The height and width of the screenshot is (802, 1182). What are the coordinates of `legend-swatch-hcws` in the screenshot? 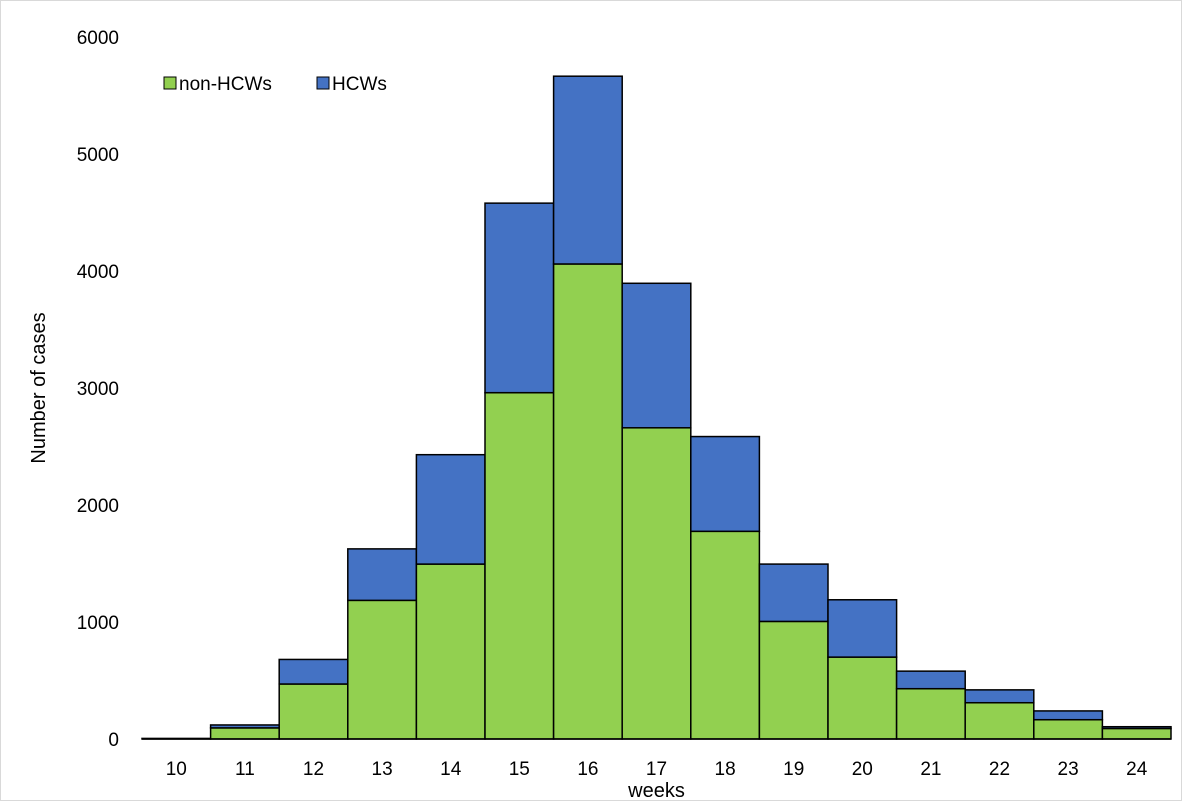 It's located at (323, 83).